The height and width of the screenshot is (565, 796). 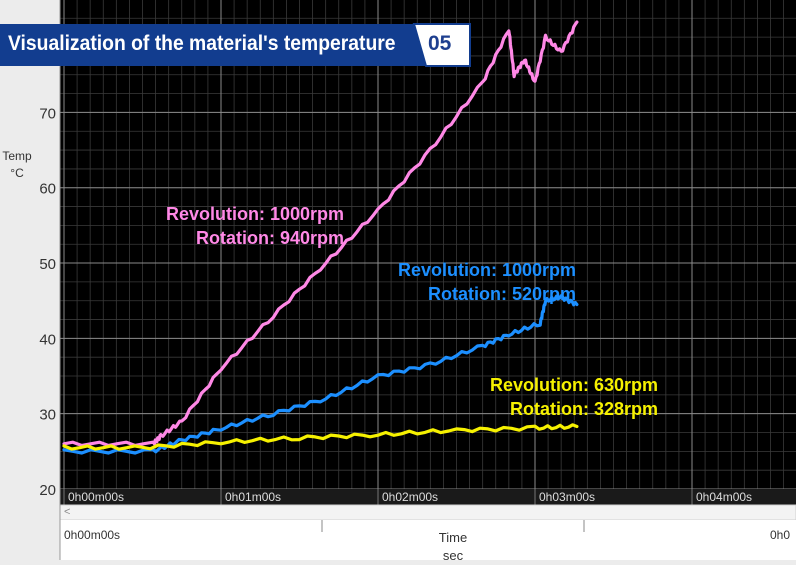 I want to click on x-tick-label: 0h03m00s, so click(x=567, y=497).